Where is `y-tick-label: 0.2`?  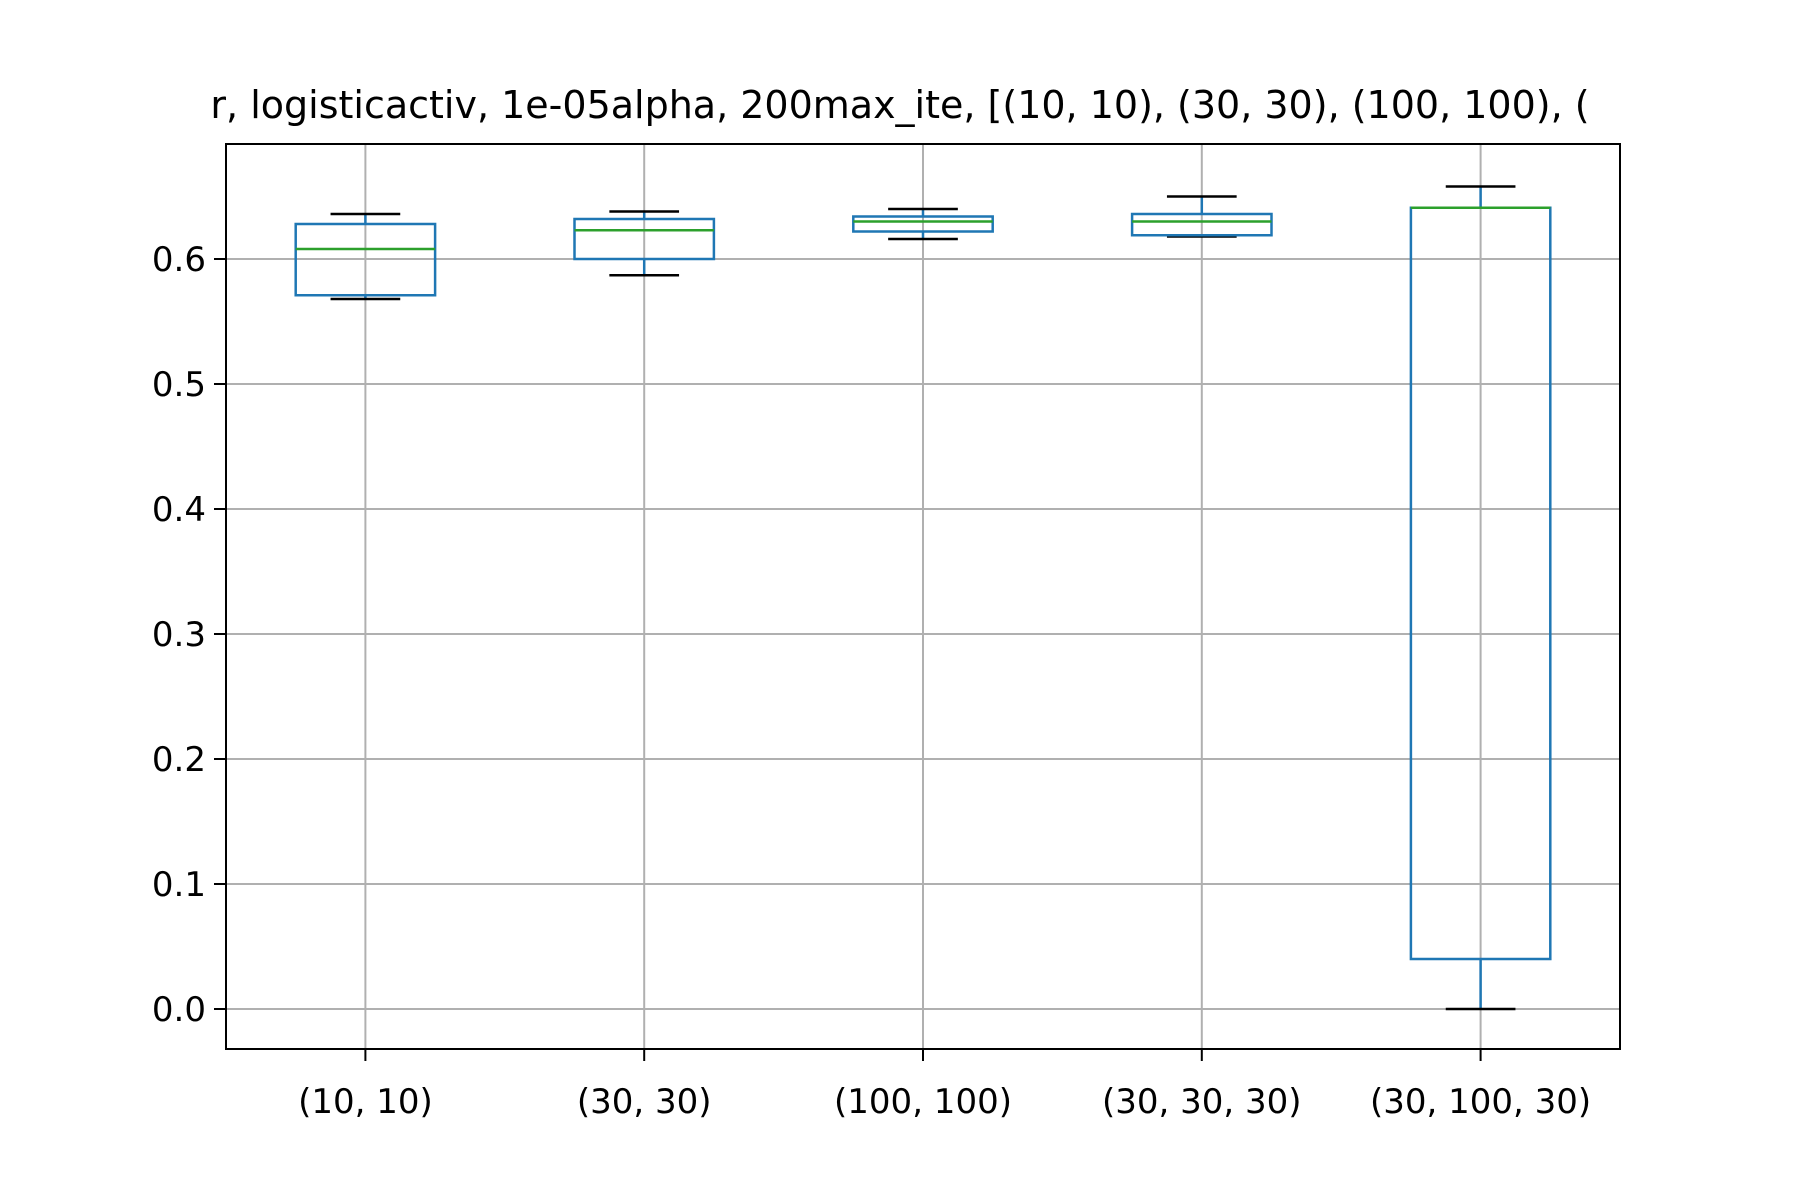
y-tick-label: 0.2 is located at coordinates (179, 760).